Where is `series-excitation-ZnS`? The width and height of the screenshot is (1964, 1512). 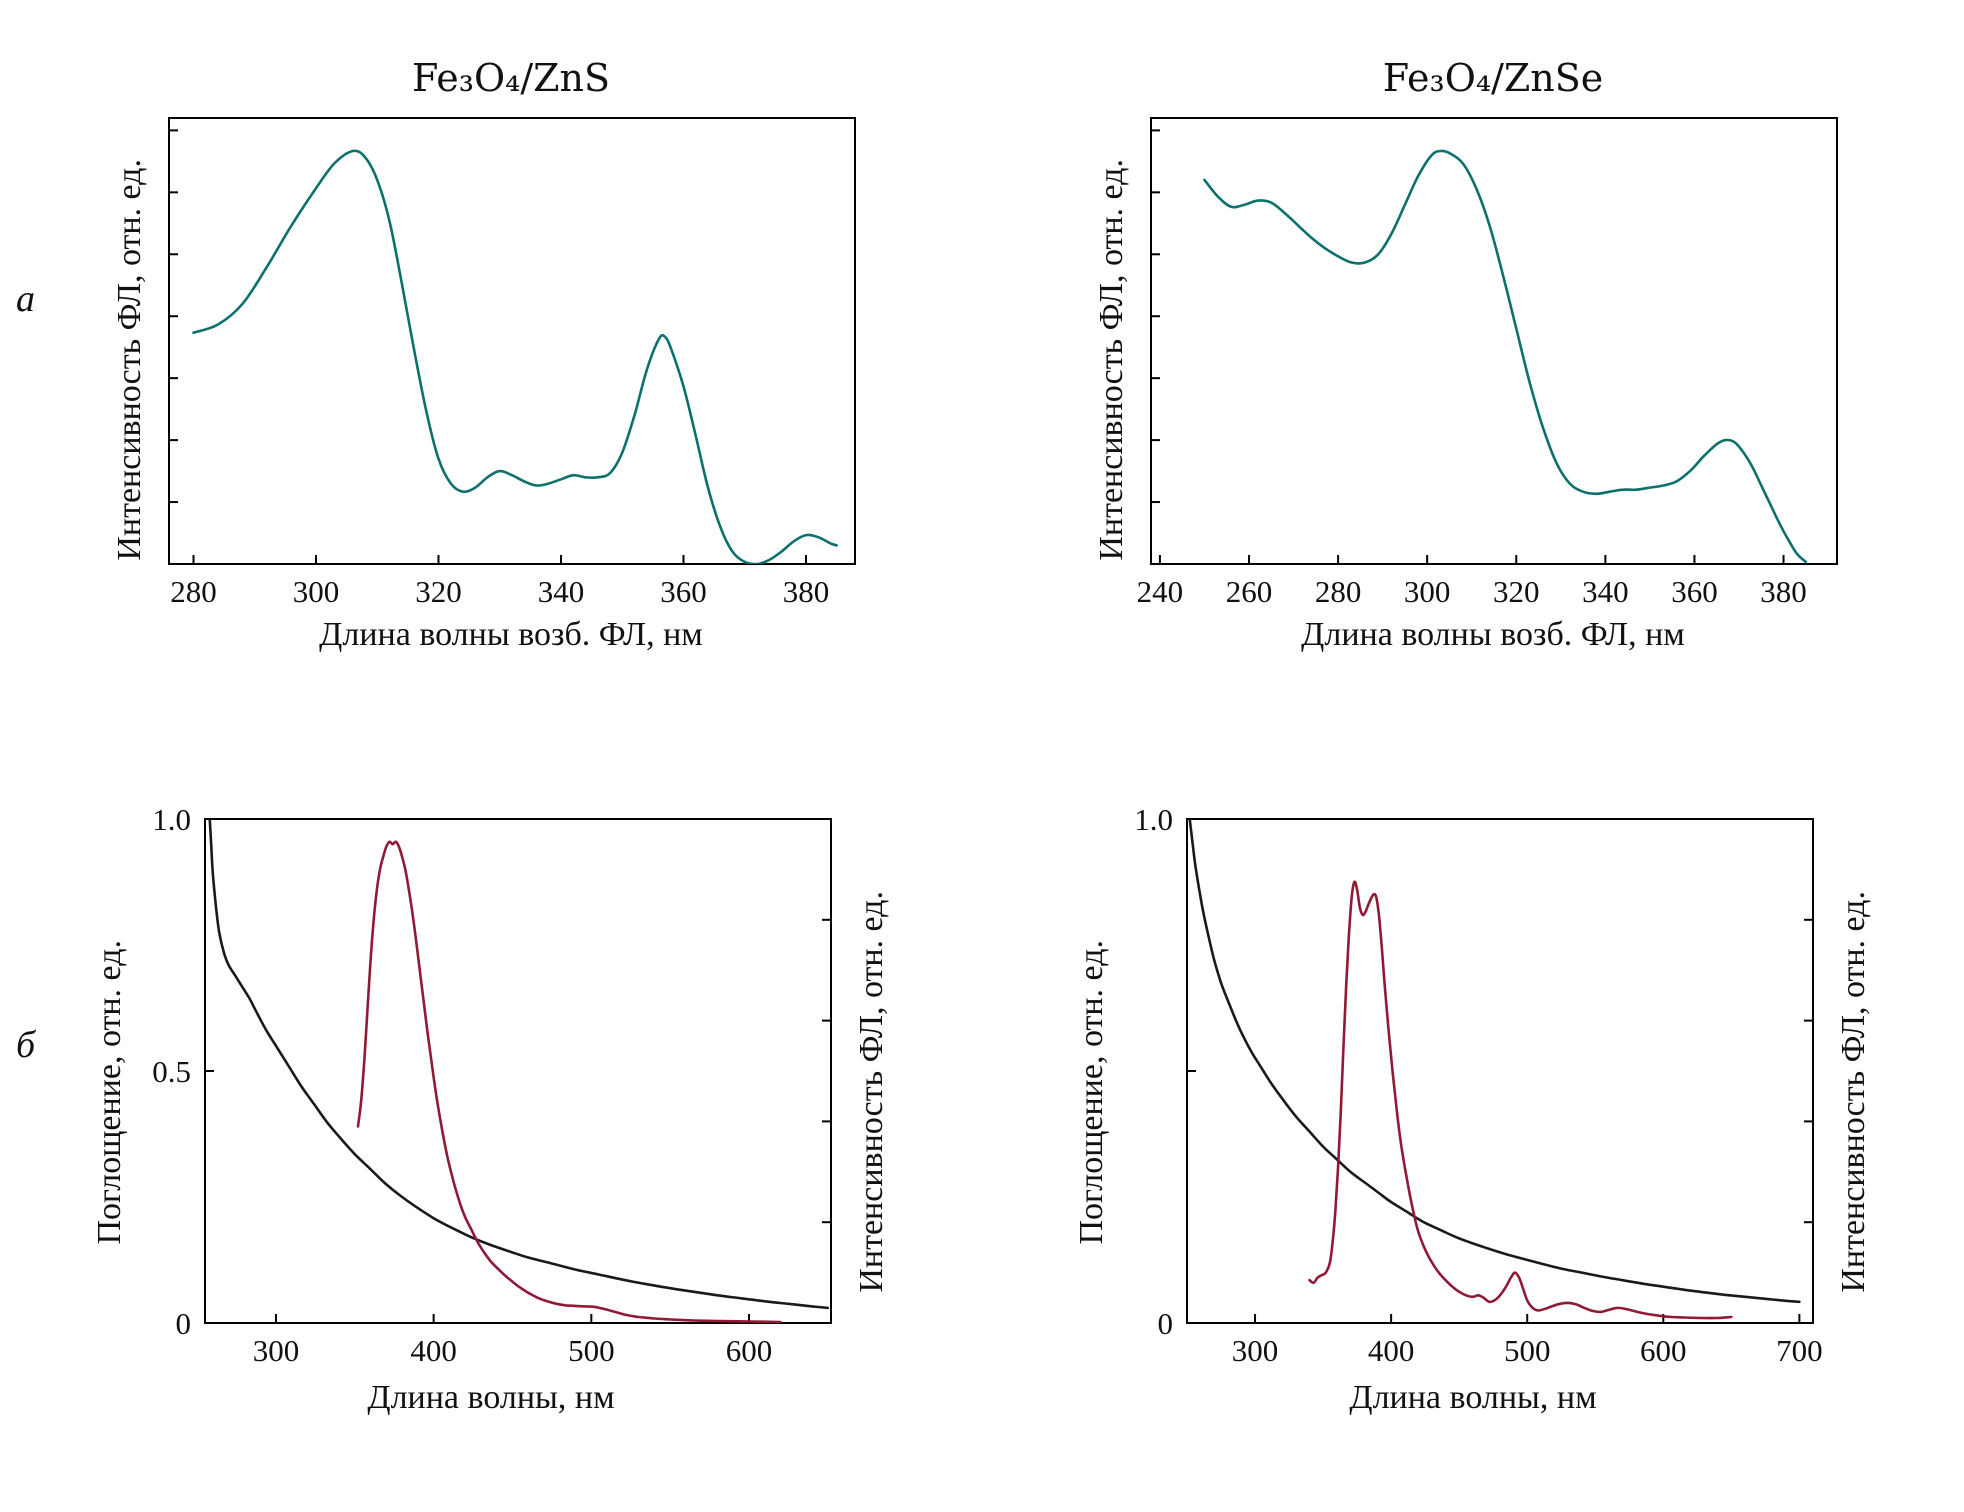 series-excitation-ZnS is located at coordinates (515, 357).